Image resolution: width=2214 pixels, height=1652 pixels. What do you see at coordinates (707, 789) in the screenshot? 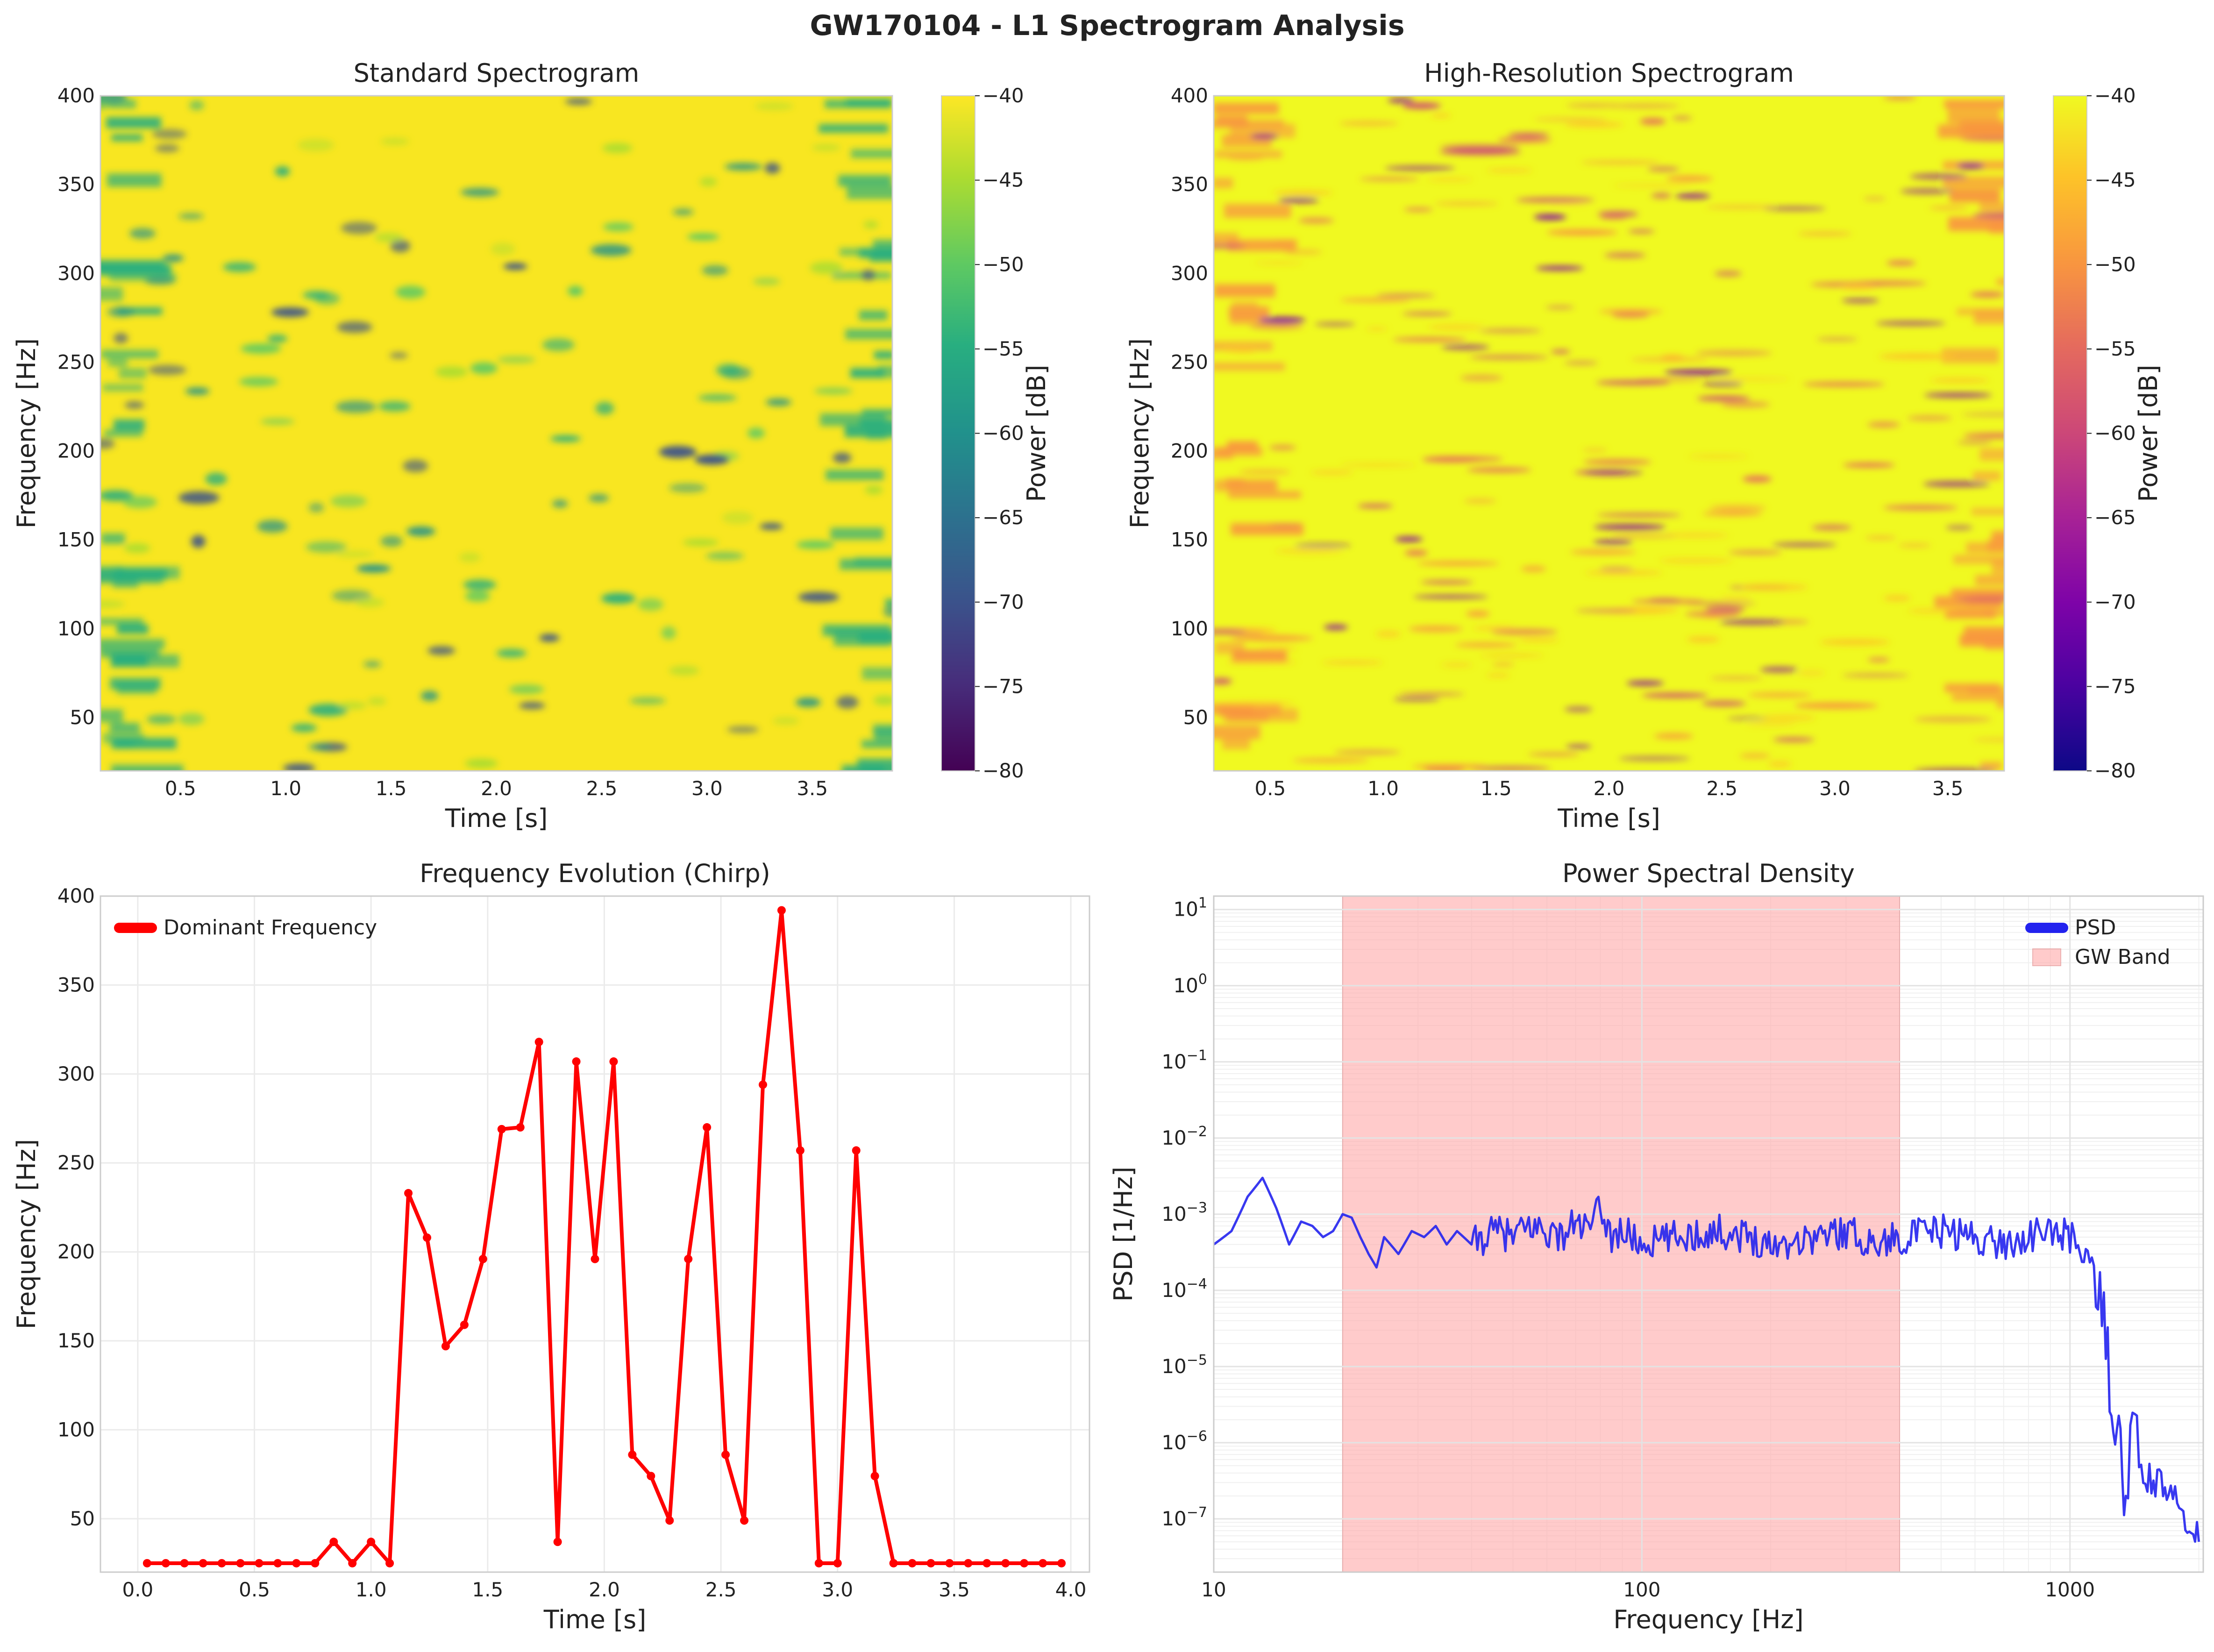
I see `x-tick-label: 3.0` at bounding box center [707, 789].